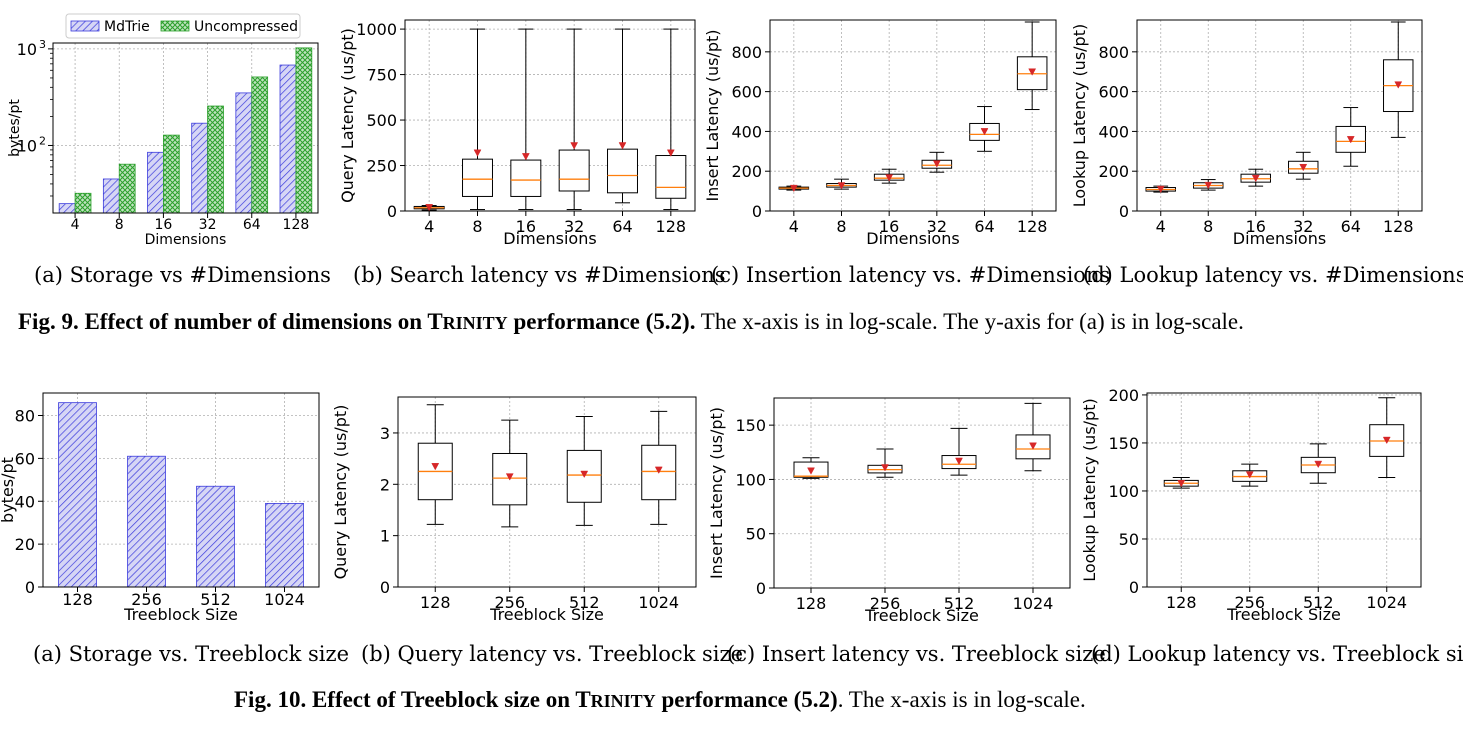 This screenshot has width=1463, height=733. Describe the element at coordinates (811, 603) in the screenshot. I see `fig10c-xtick-label-0: 128` at that location.